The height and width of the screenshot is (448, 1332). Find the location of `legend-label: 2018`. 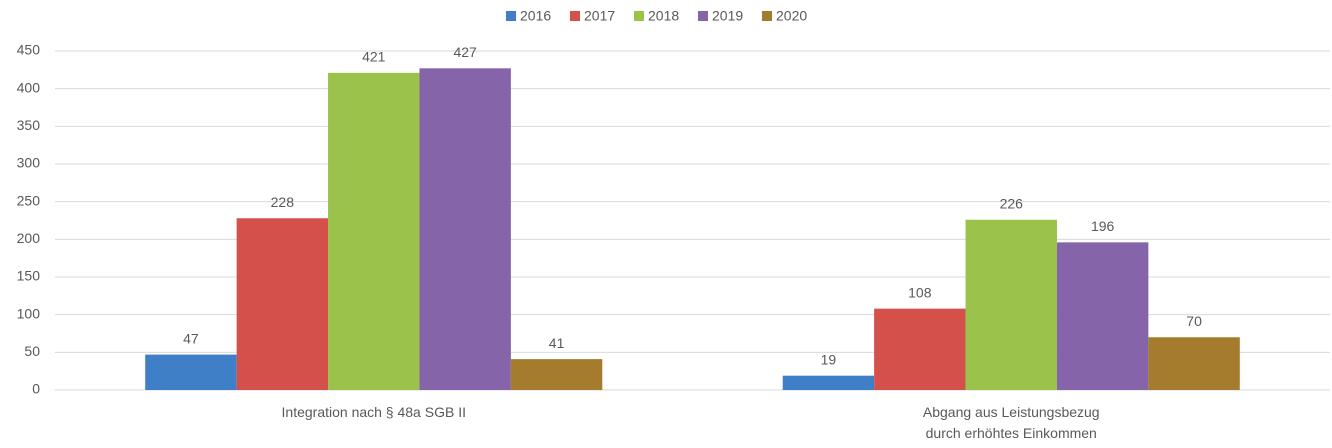

legend-label: 2018 is located at coordinates (663, 16).